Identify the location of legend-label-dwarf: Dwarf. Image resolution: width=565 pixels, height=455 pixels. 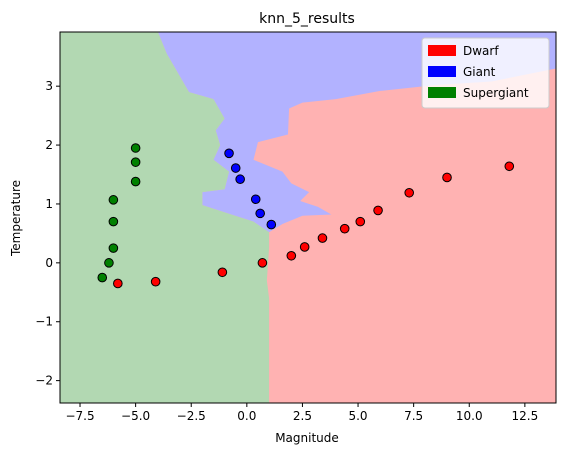
(481, 51).